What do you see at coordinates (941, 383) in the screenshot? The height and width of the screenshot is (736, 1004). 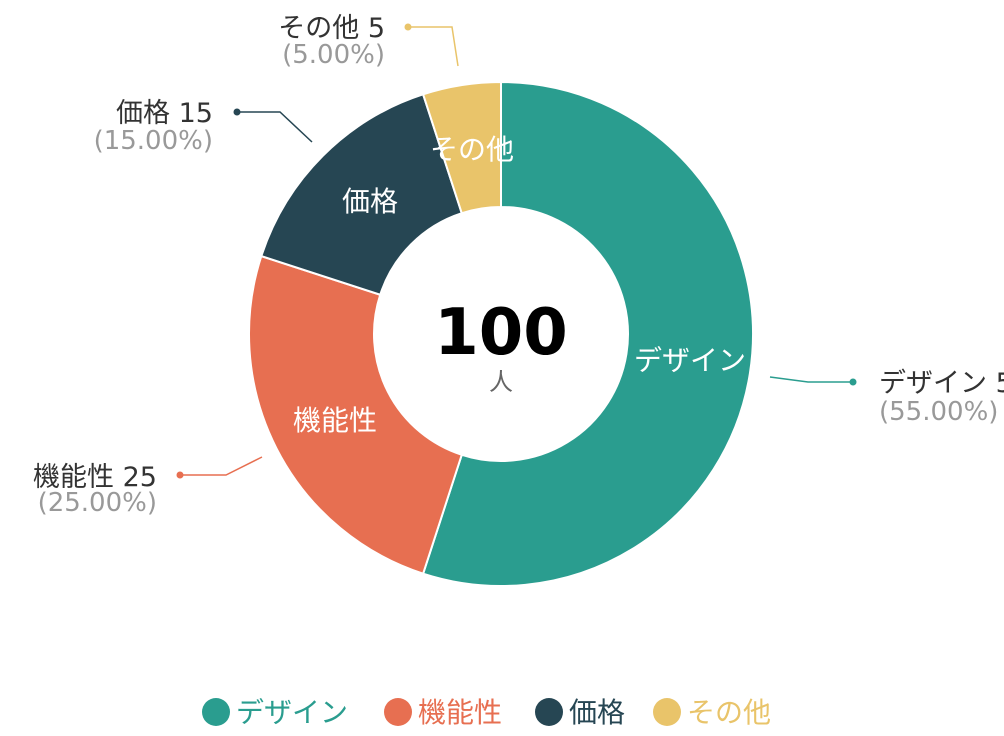 I see `external-label-0: デザイン 55` at bounding box center [941, 383].